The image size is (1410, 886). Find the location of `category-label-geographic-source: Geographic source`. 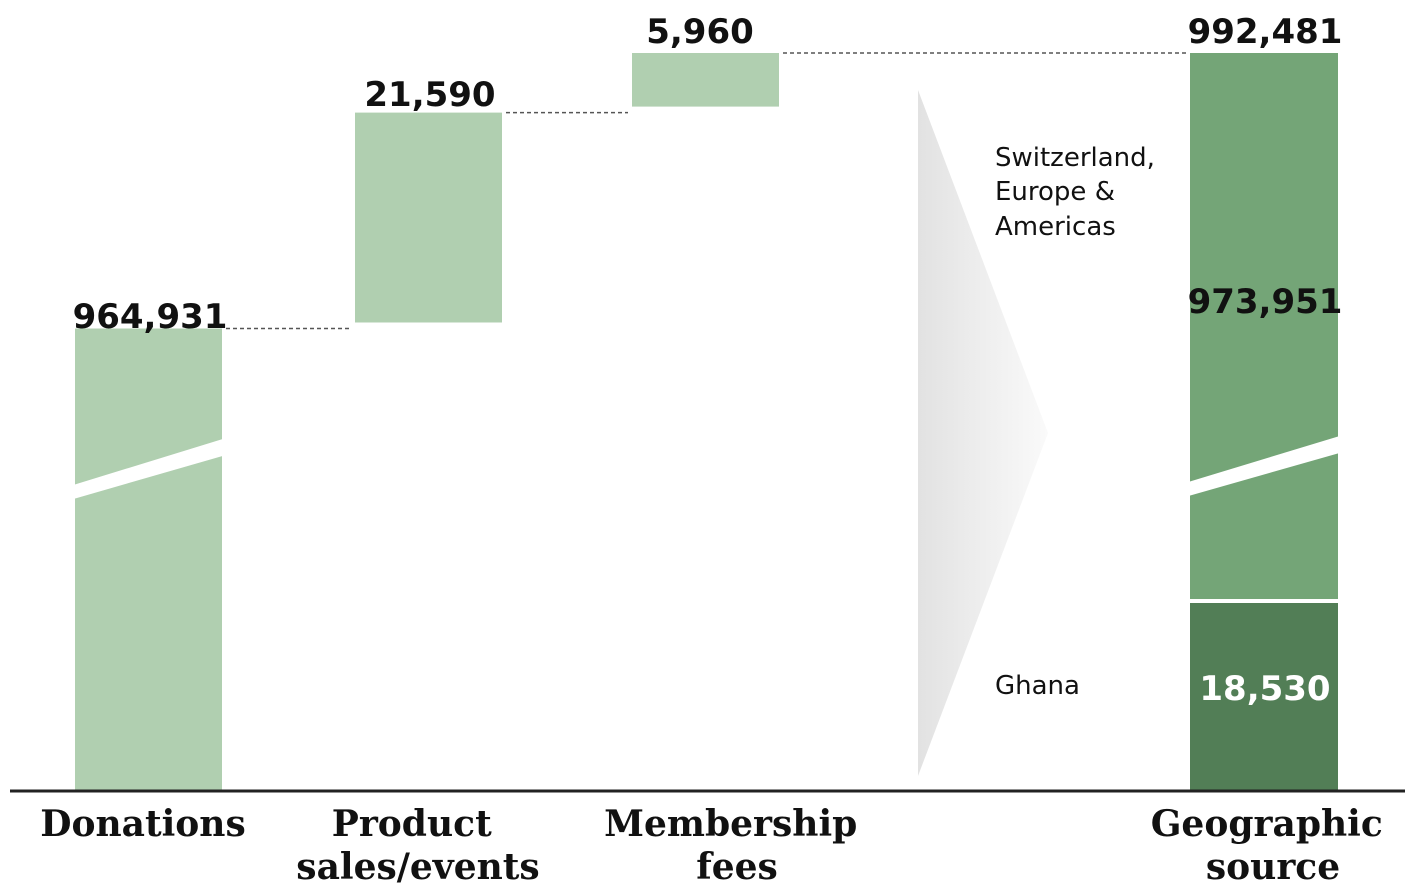

category-label-geographic-source: Geographic source is located at coordinates (1273, 844).